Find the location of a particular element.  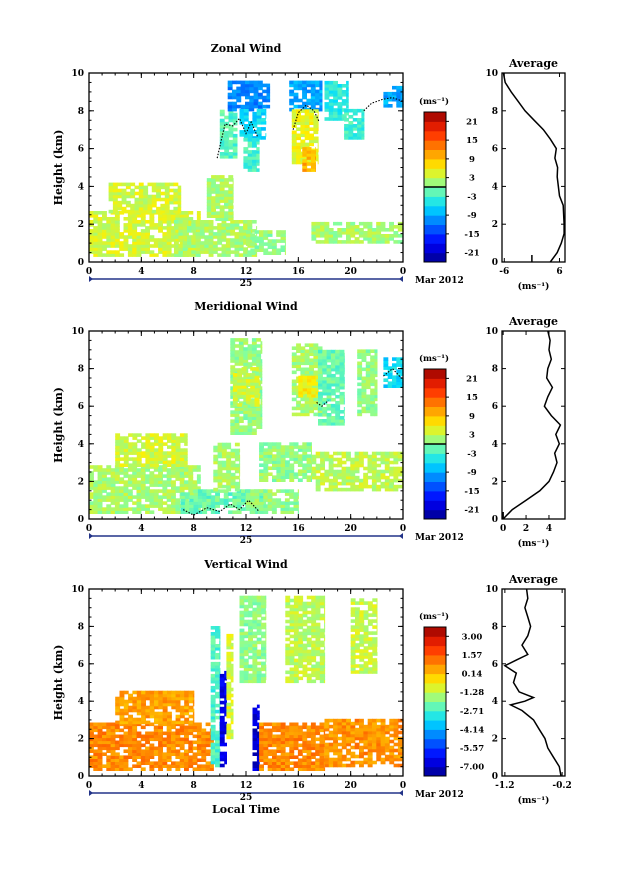

x-tick-label: 0 is located at coordinates (89, 529).